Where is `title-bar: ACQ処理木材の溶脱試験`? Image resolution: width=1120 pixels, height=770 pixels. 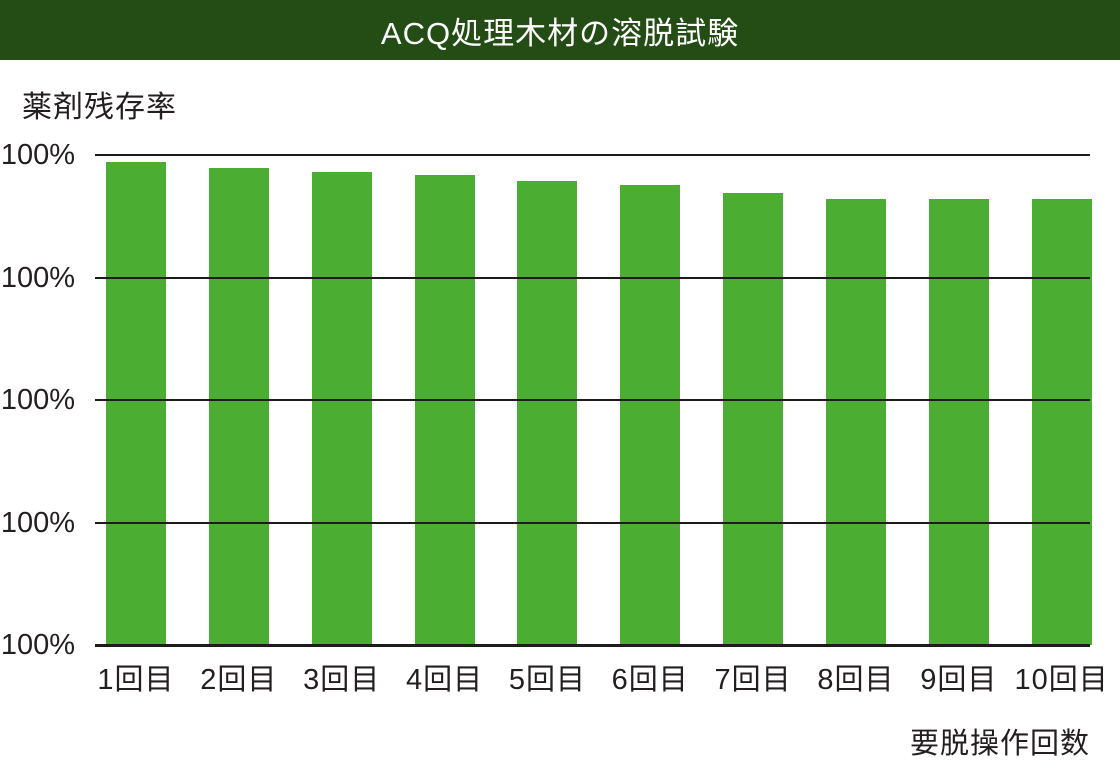 title-bar: ACQ処理木材の溶脱試験 is located at coordinates (560, 30).